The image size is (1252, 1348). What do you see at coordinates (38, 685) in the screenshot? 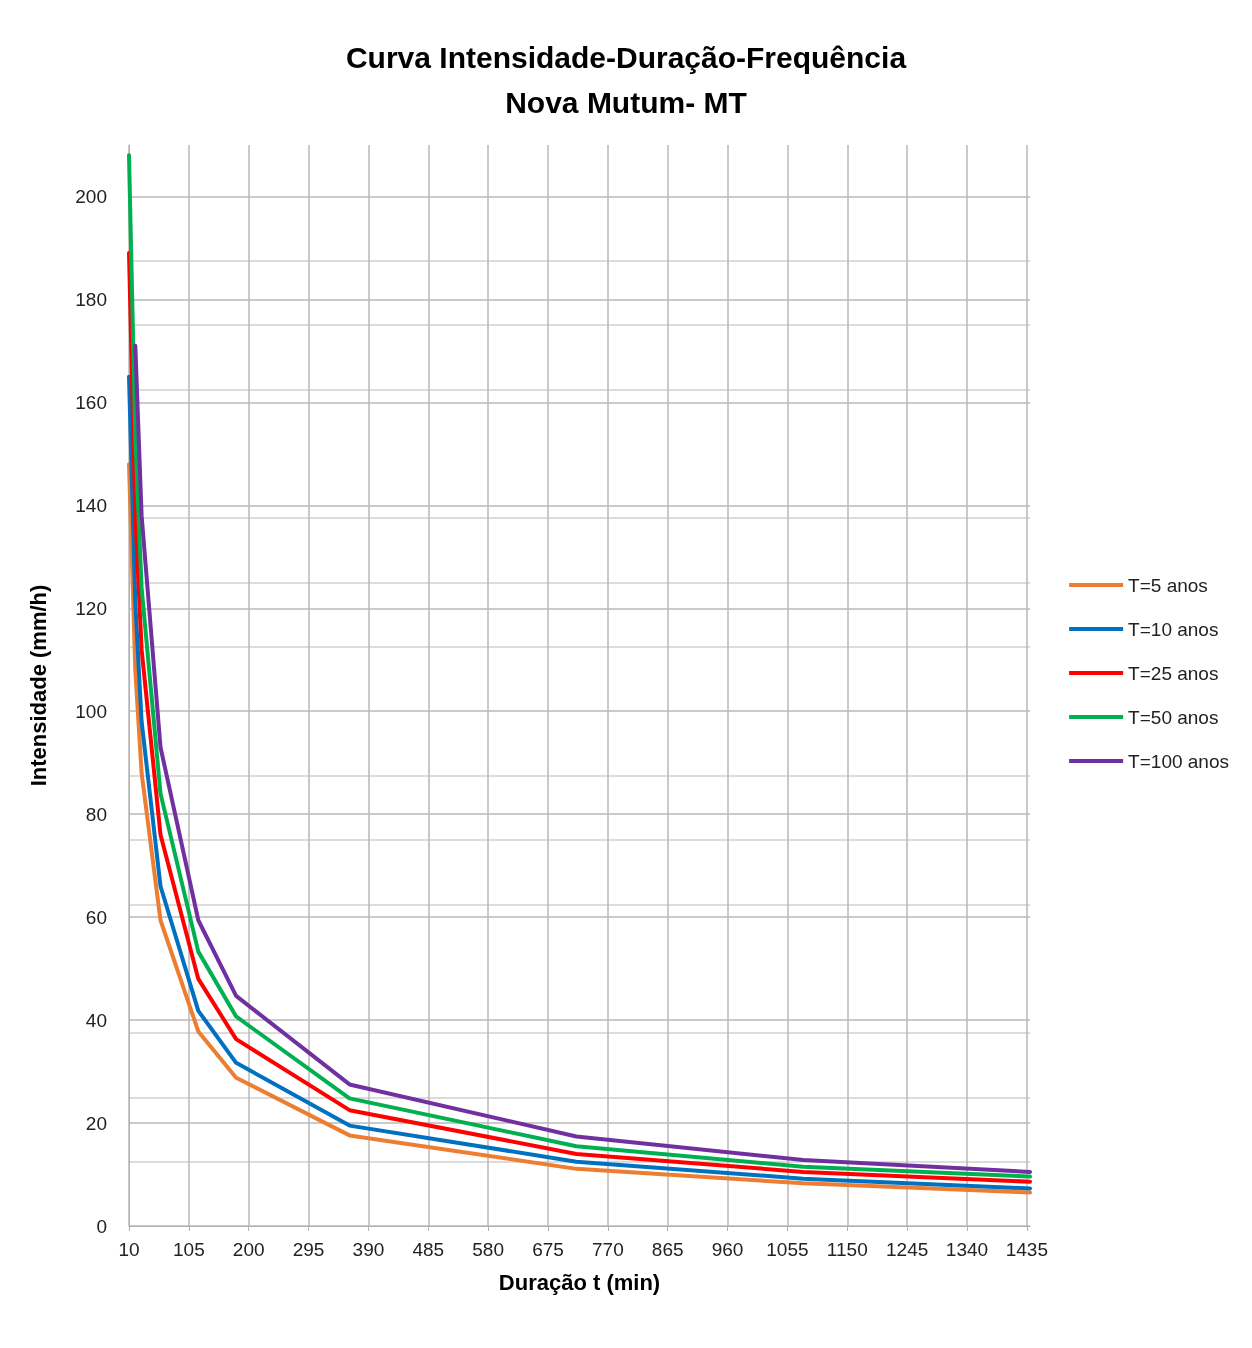
I see `y-axis-title: Intensidade (mm/h)` at bounding box center [38, 685].